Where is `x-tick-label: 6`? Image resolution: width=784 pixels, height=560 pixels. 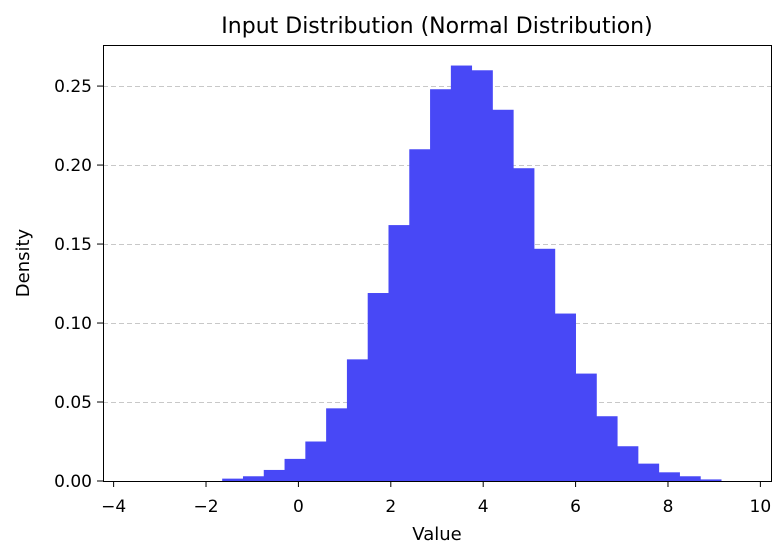 x-tick-label: 6 is located at coordinates (575, 507).